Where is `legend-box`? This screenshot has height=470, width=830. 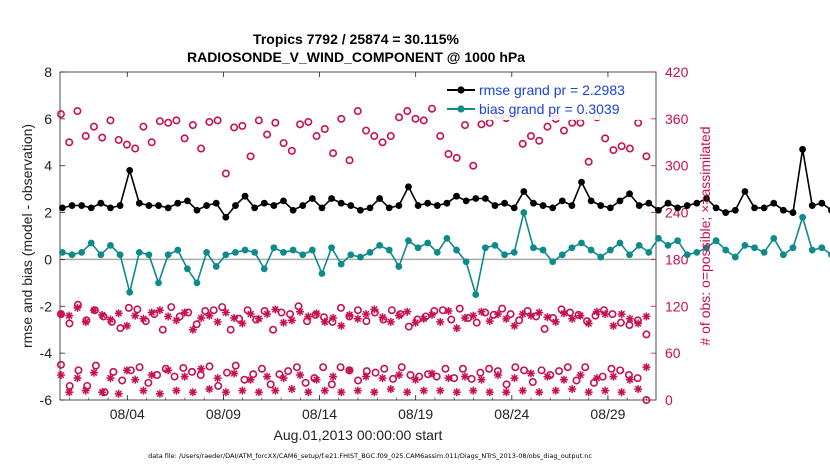 legend-box is located at coordinates (547, 99).